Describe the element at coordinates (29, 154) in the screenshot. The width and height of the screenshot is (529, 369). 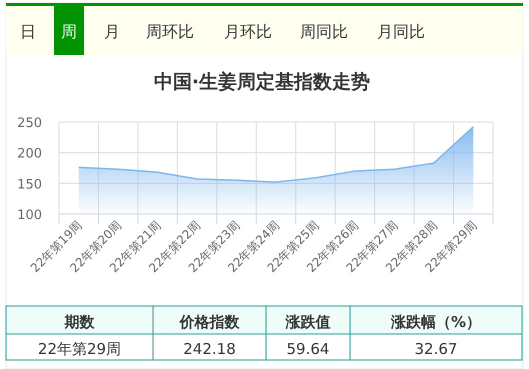
I see `y-tick-label: 200` at that location.